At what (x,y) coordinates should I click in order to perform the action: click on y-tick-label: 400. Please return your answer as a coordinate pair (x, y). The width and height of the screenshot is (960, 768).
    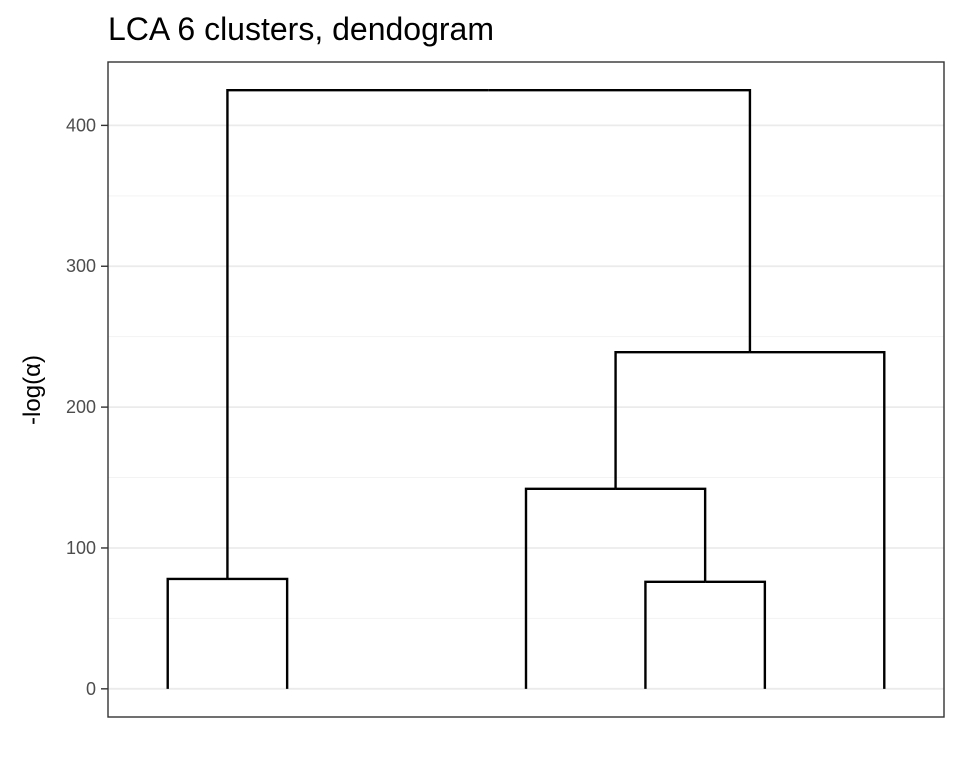
    Looking at the image, I should click on (81, 125).